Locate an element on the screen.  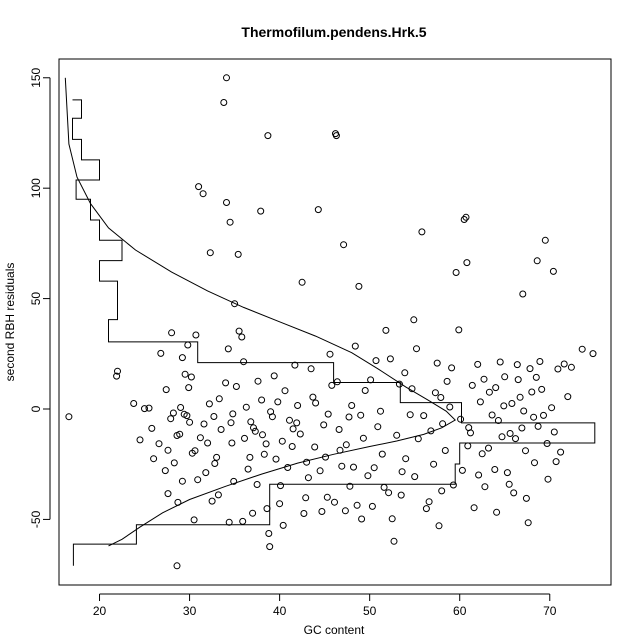
x-tick-label: 40 is located at coordinates (280, 611).